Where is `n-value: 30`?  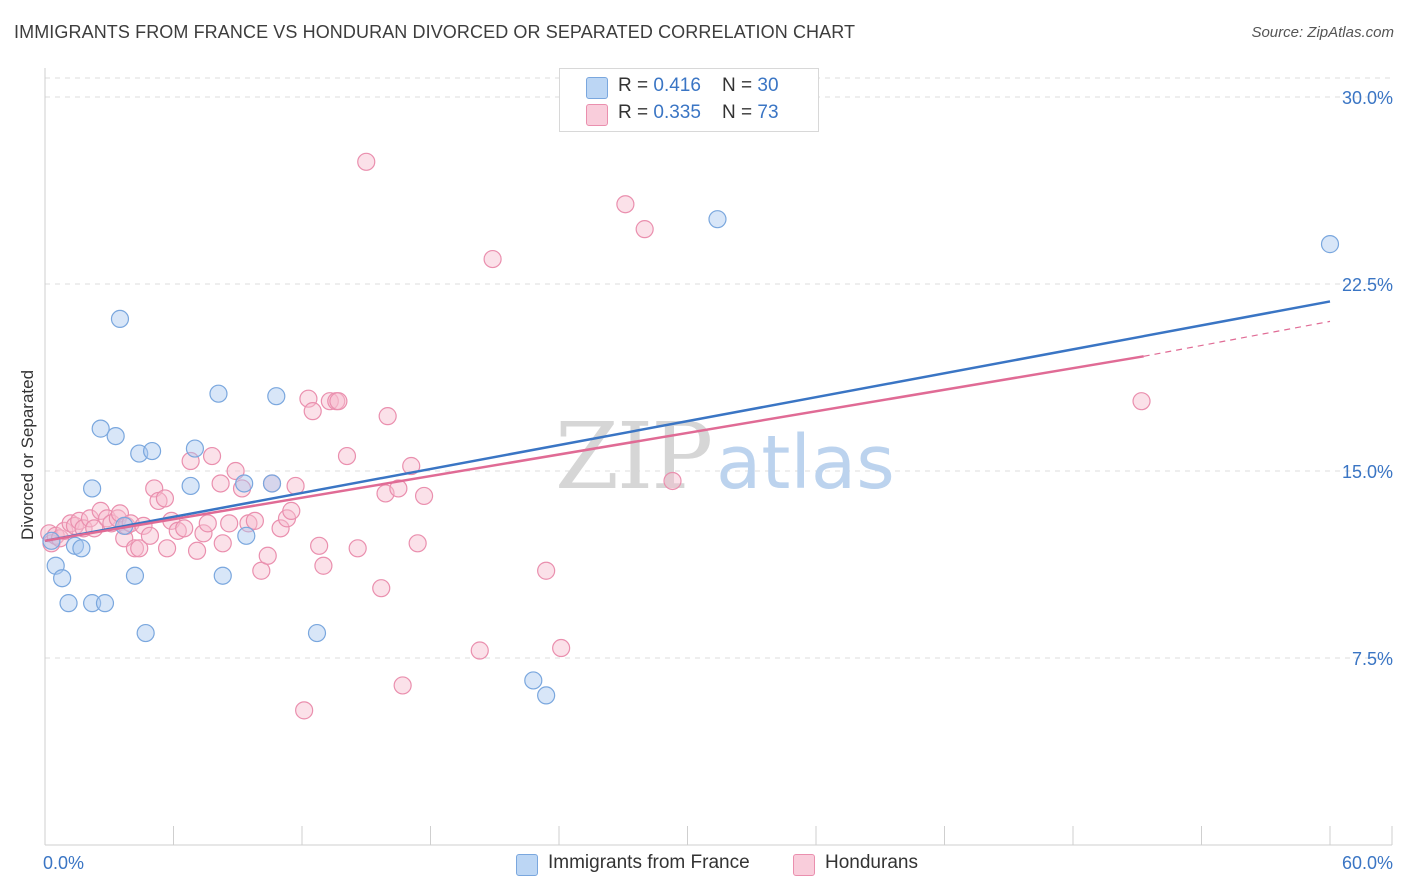 n-value: 30 is located at coordinates (768, 85).